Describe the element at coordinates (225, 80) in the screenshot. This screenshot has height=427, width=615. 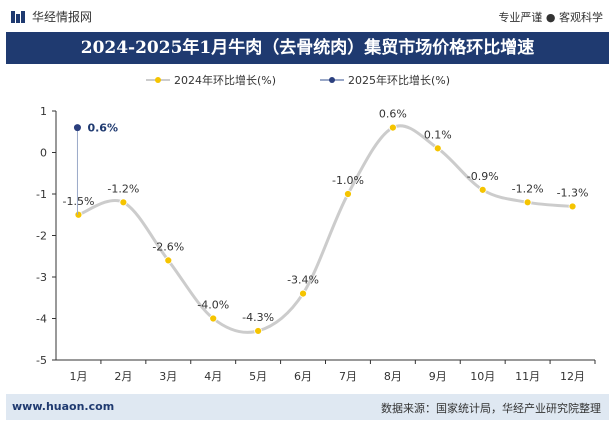
I see `legend-label-2024: 2024年环比增长(%)` at that location.